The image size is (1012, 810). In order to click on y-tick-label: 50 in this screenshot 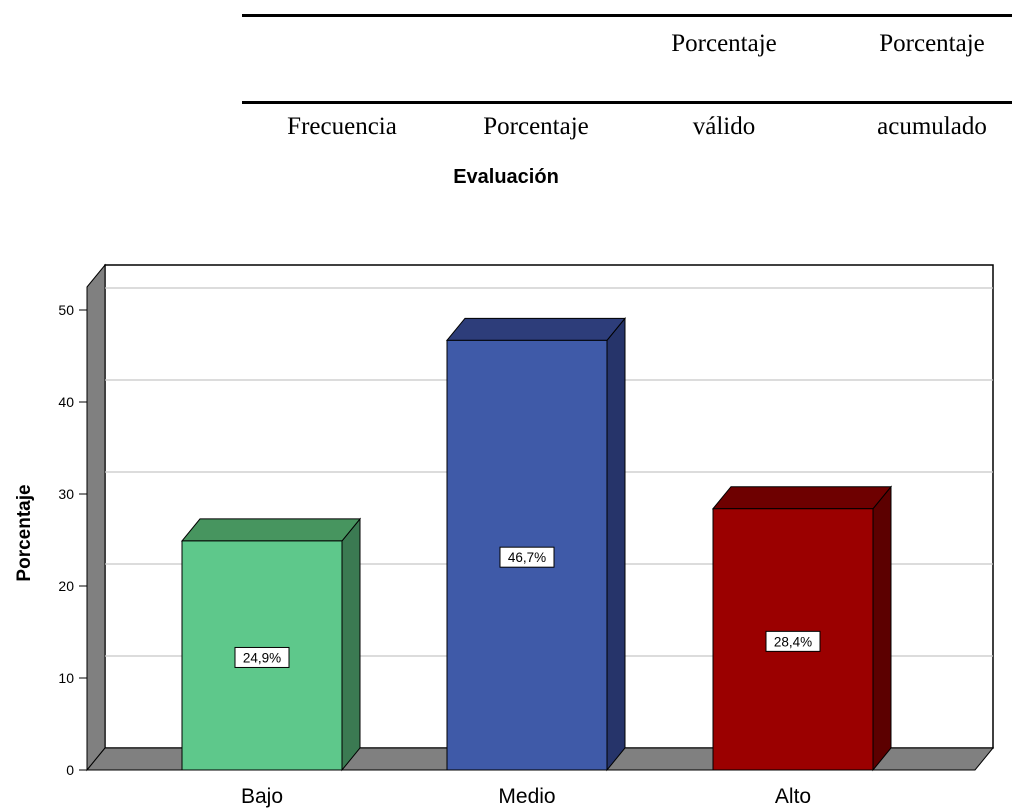, I will do `click(66, 310)`.